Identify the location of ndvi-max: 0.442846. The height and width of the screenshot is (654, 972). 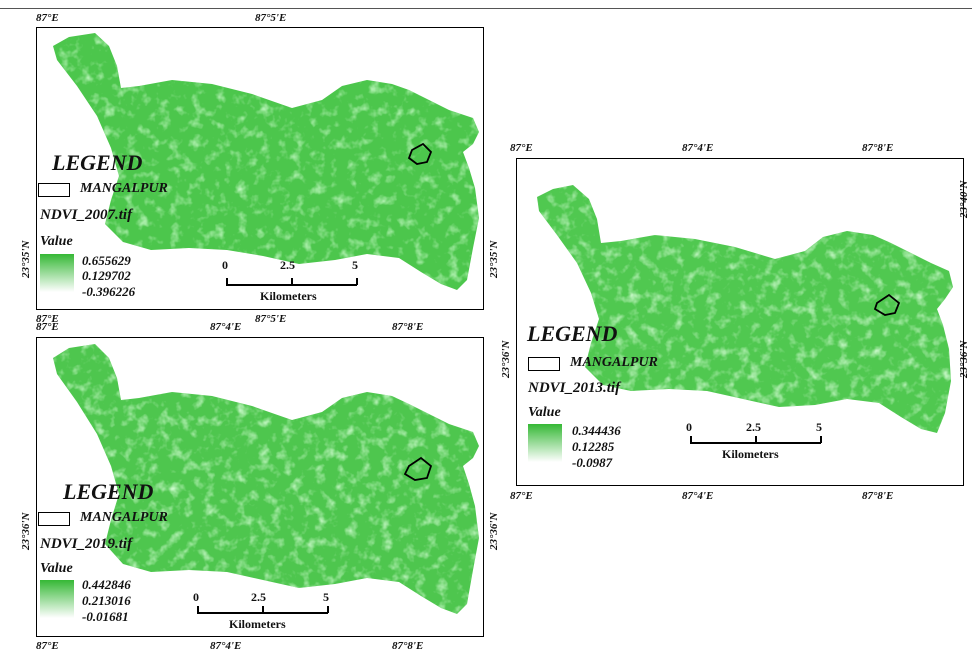
(106, 584).